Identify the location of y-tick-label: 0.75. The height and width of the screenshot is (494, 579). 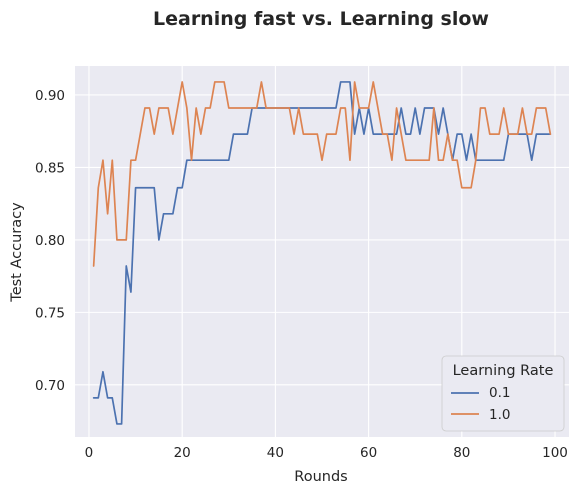
(50, 313).